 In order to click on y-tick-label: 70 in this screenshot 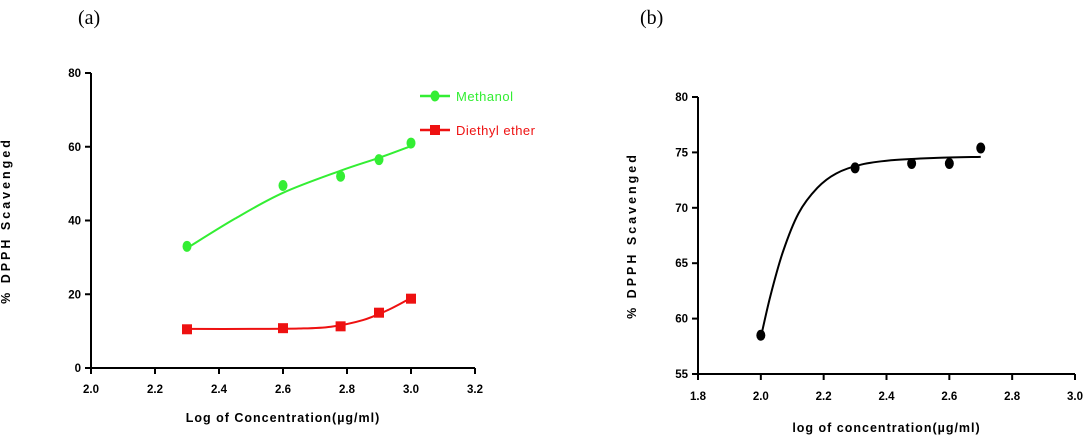, I will do `click(681, 209)`.